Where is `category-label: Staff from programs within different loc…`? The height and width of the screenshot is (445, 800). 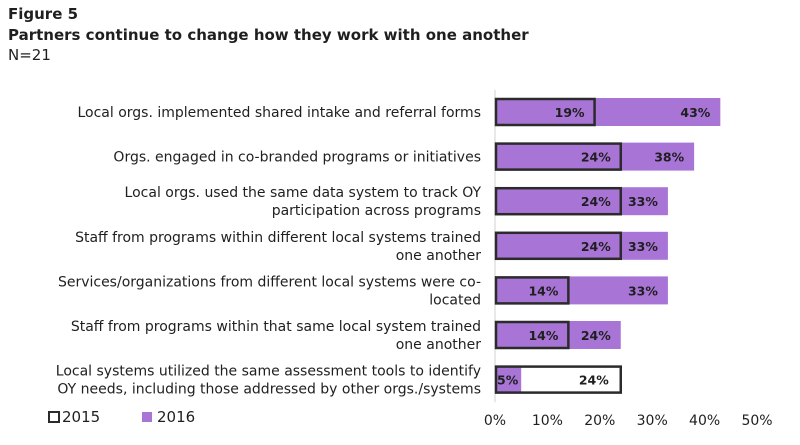
category-label: Staff from programs within different loc… is located at coordinates (278, 247).